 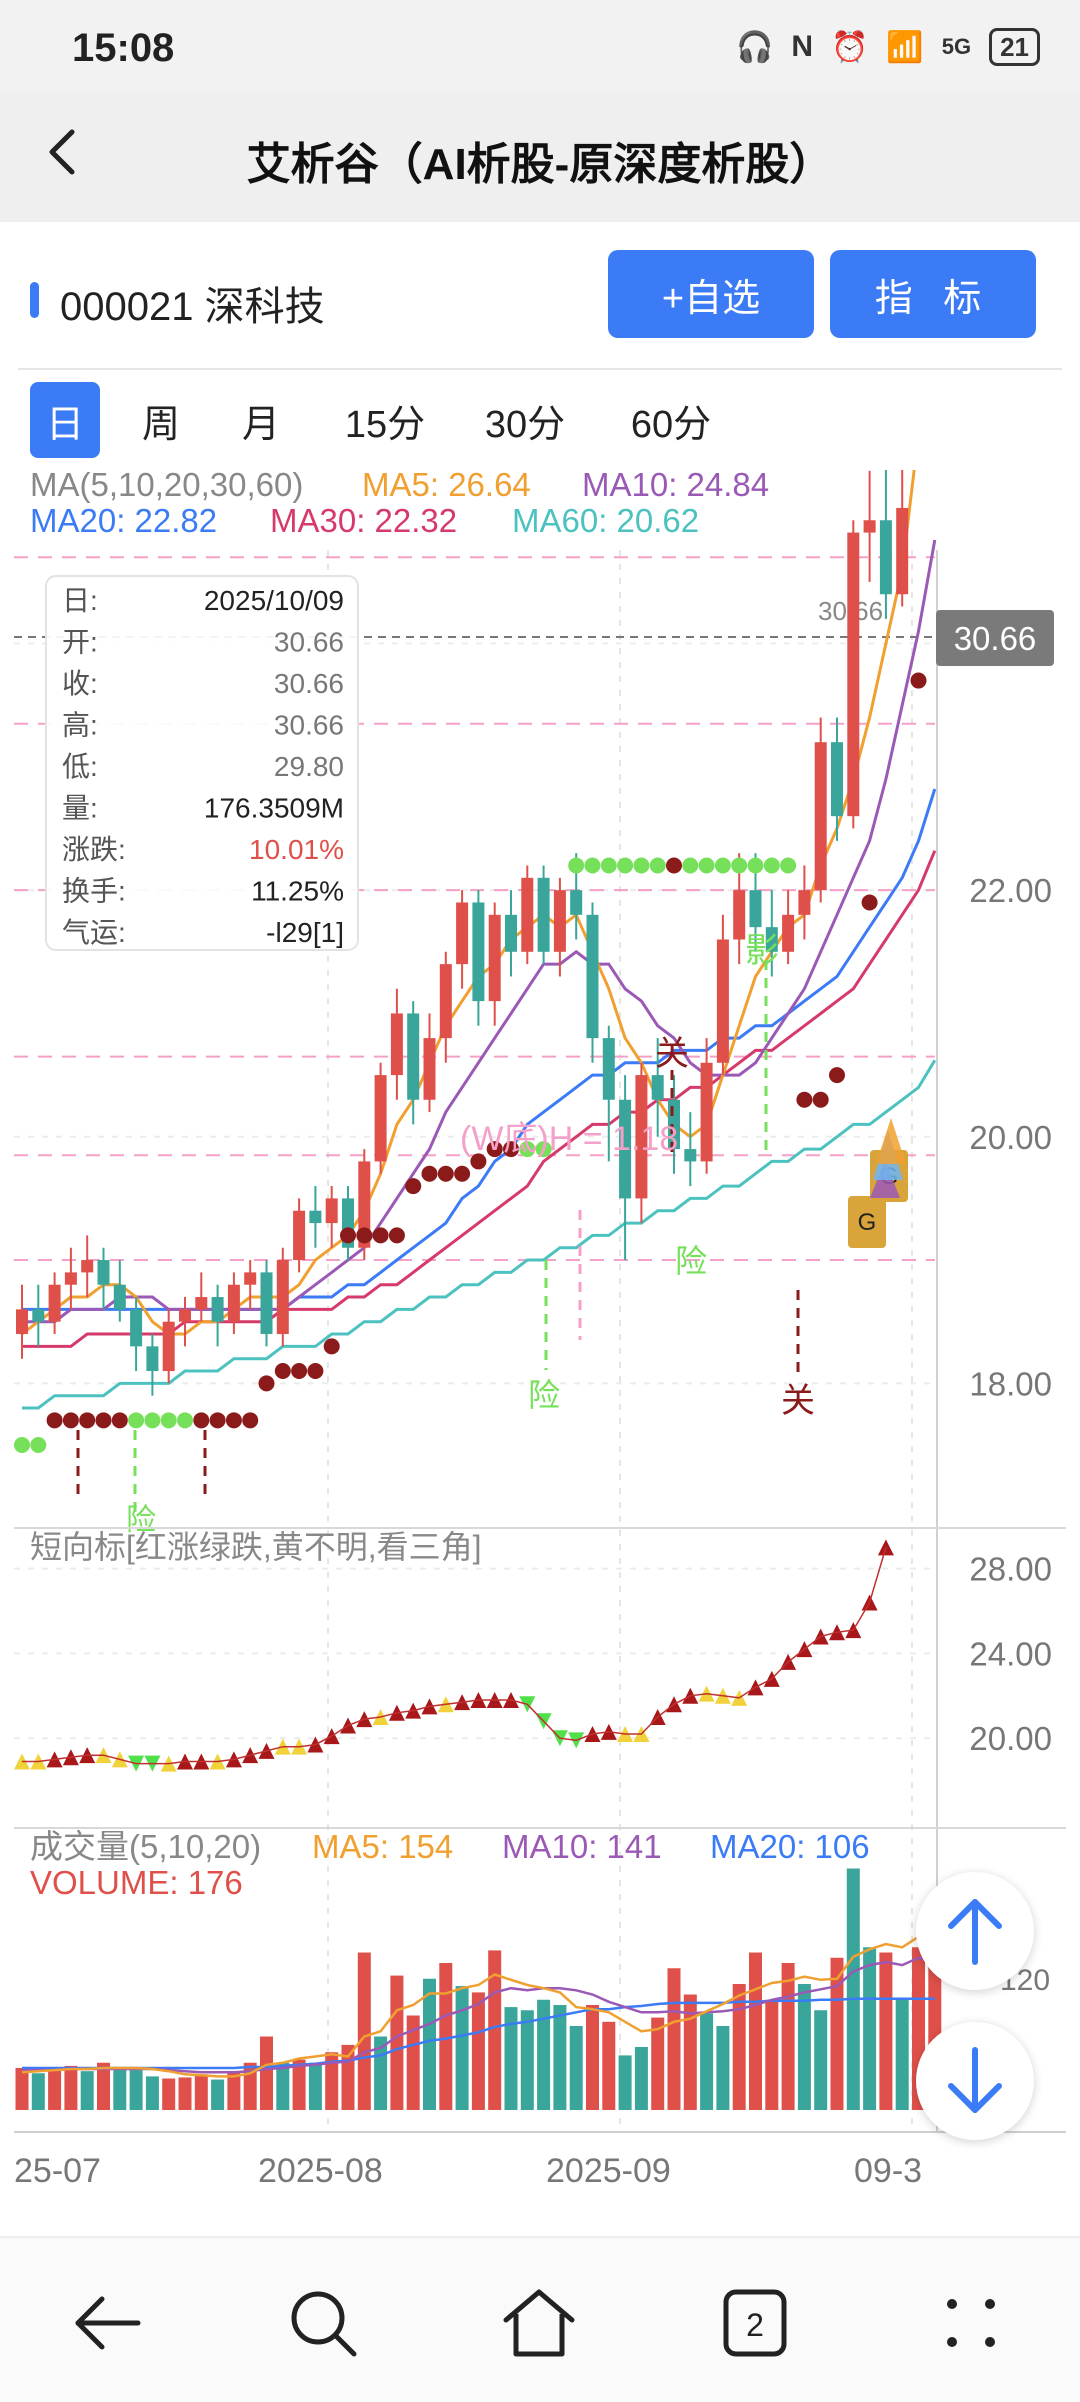 What do you see at coordinates (363, 520) in the screenshot?
I see `ma30-label: MA30: 22.32` at bounding box center [363, 520].